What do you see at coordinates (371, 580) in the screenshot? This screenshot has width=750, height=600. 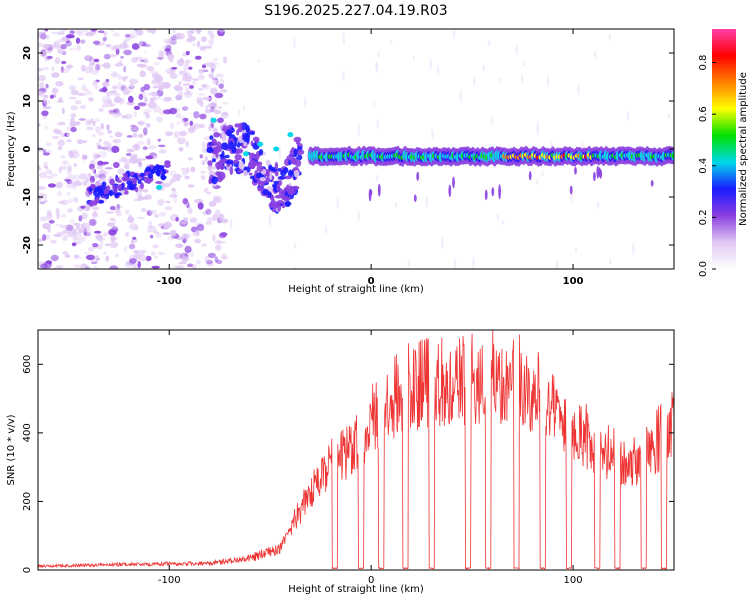 I see `x-tick-label: 0` at bounding box center [371, 580].